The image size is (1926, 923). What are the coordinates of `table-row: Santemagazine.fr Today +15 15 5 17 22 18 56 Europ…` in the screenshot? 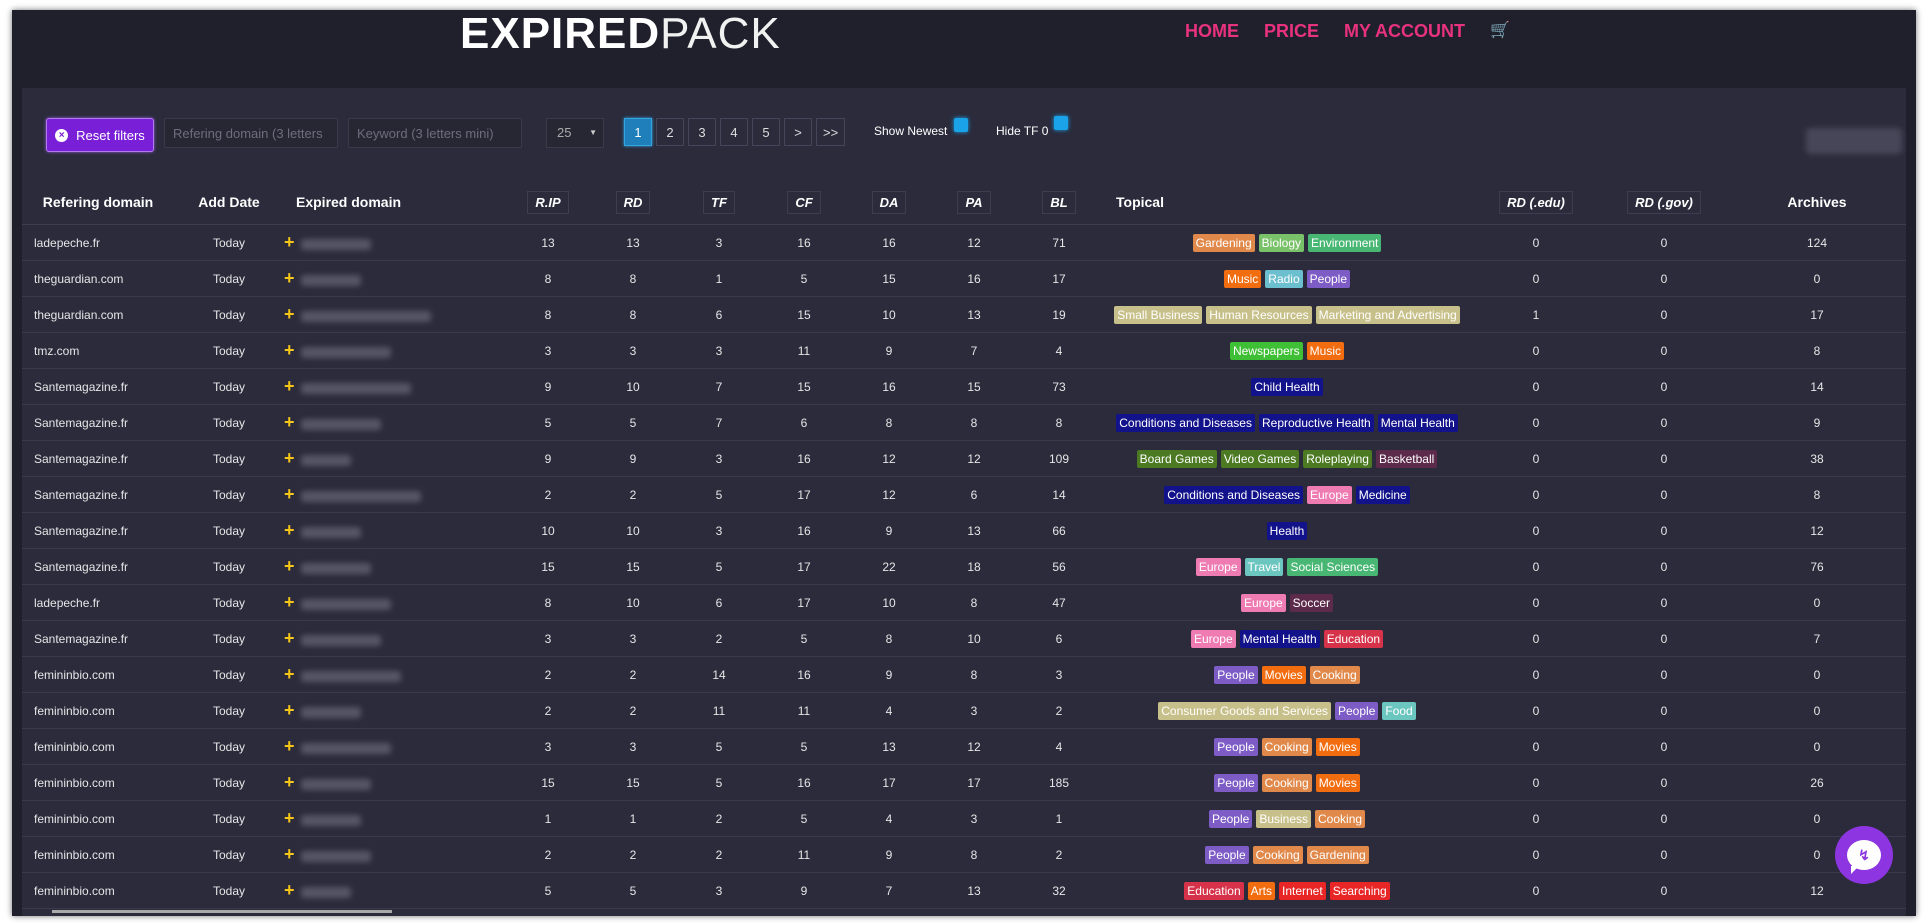 It's located at (964, 566).